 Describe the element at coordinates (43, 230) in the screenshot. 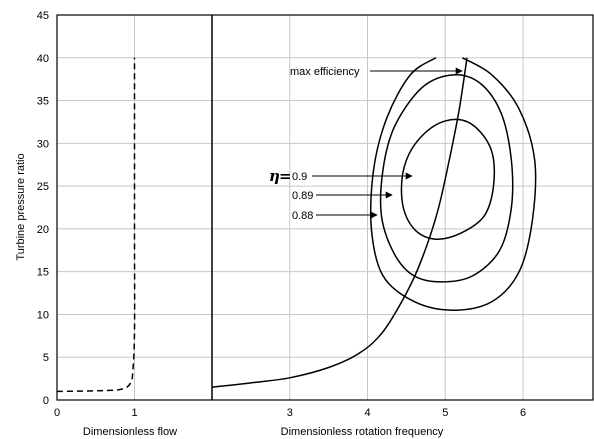

I see `y-tick-label: 20` at that location.